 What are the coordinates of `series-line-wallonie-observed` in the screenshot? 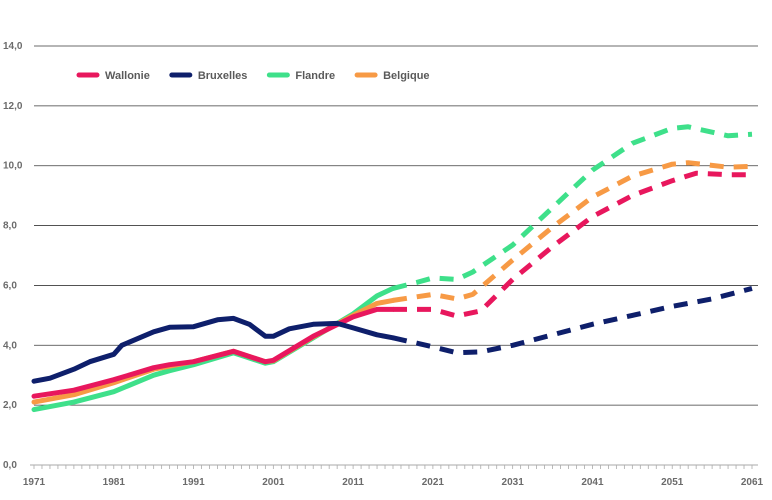 It's located at (213, 352).